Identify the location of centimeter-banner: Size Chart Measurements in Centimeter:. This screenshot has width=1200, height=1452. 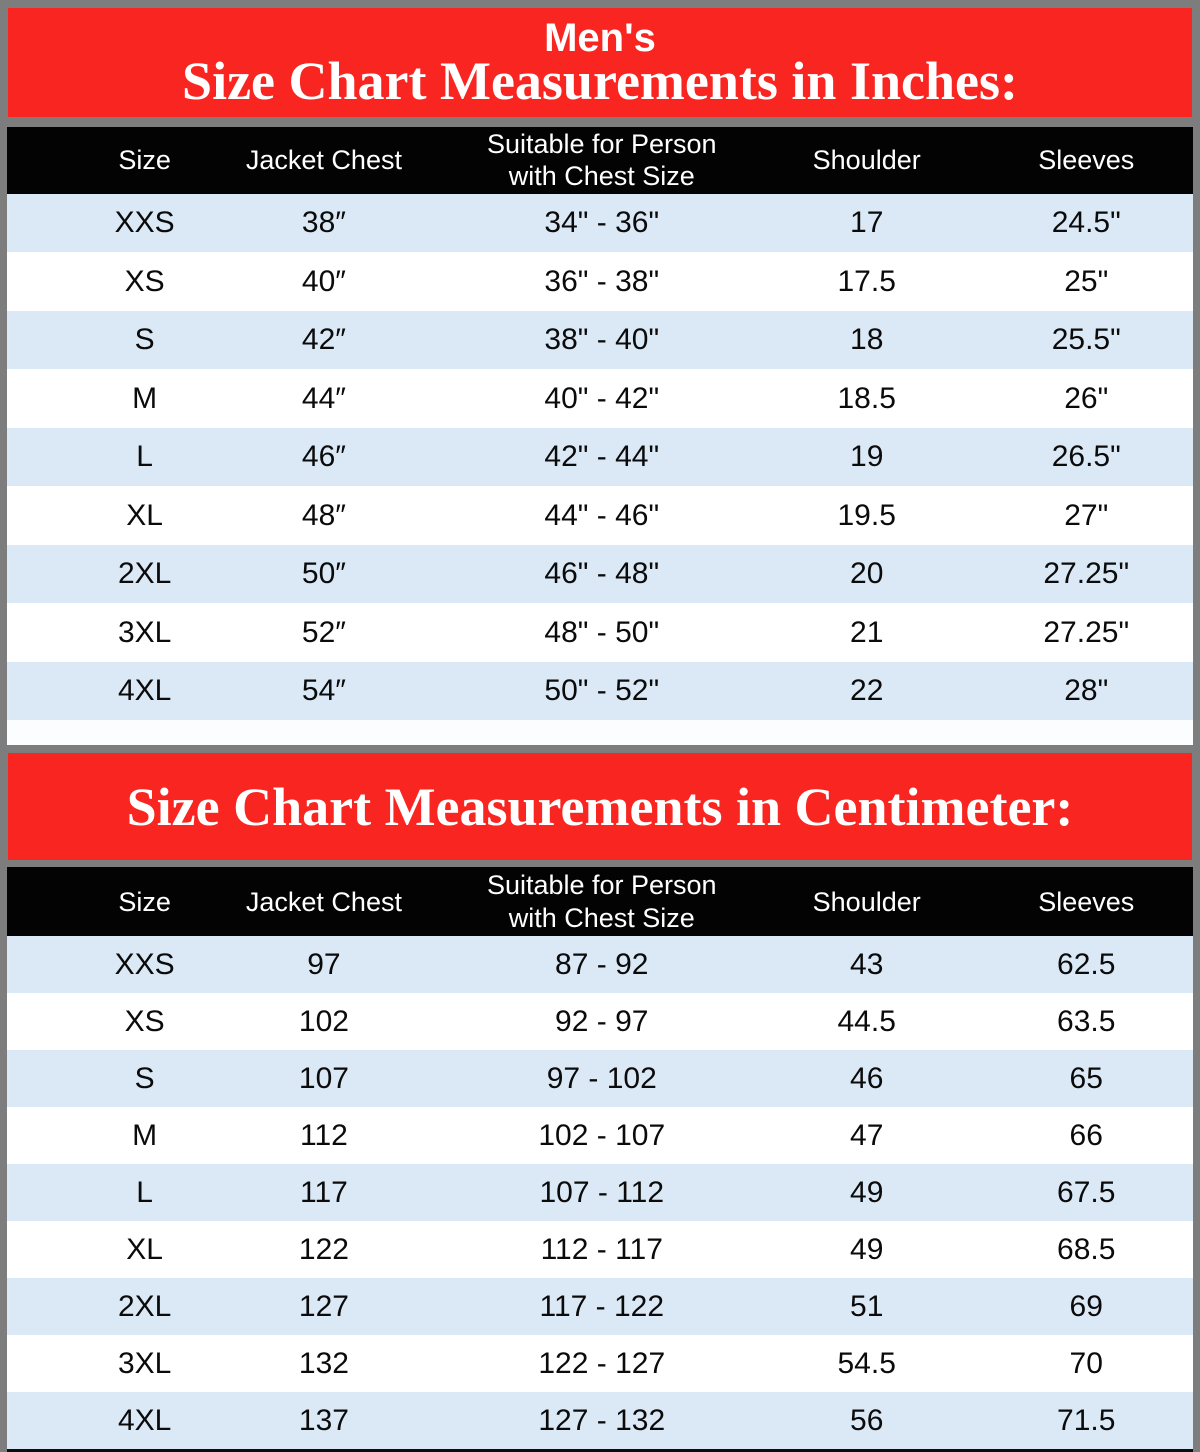
(600, 807).